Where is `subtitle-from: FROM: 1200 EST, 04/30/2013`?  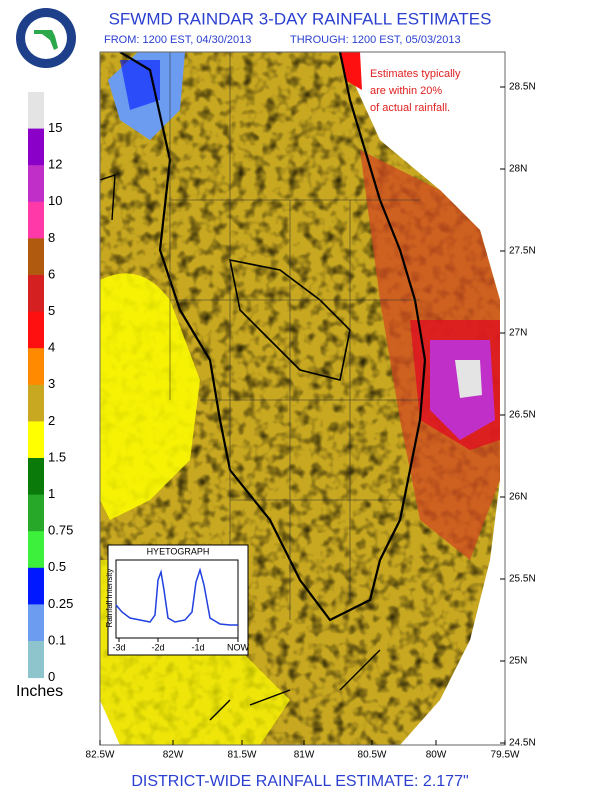
subtitle-from: FROM: 1200 EST, 04/30/2013 is located at coordinates (177, 40).